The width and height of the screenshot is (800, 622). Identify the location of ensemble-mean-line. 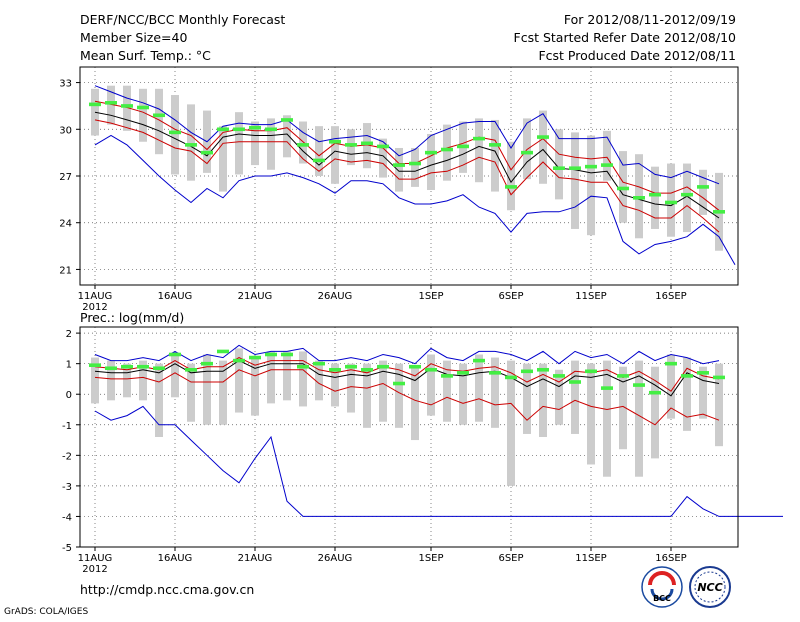
(407, 378).